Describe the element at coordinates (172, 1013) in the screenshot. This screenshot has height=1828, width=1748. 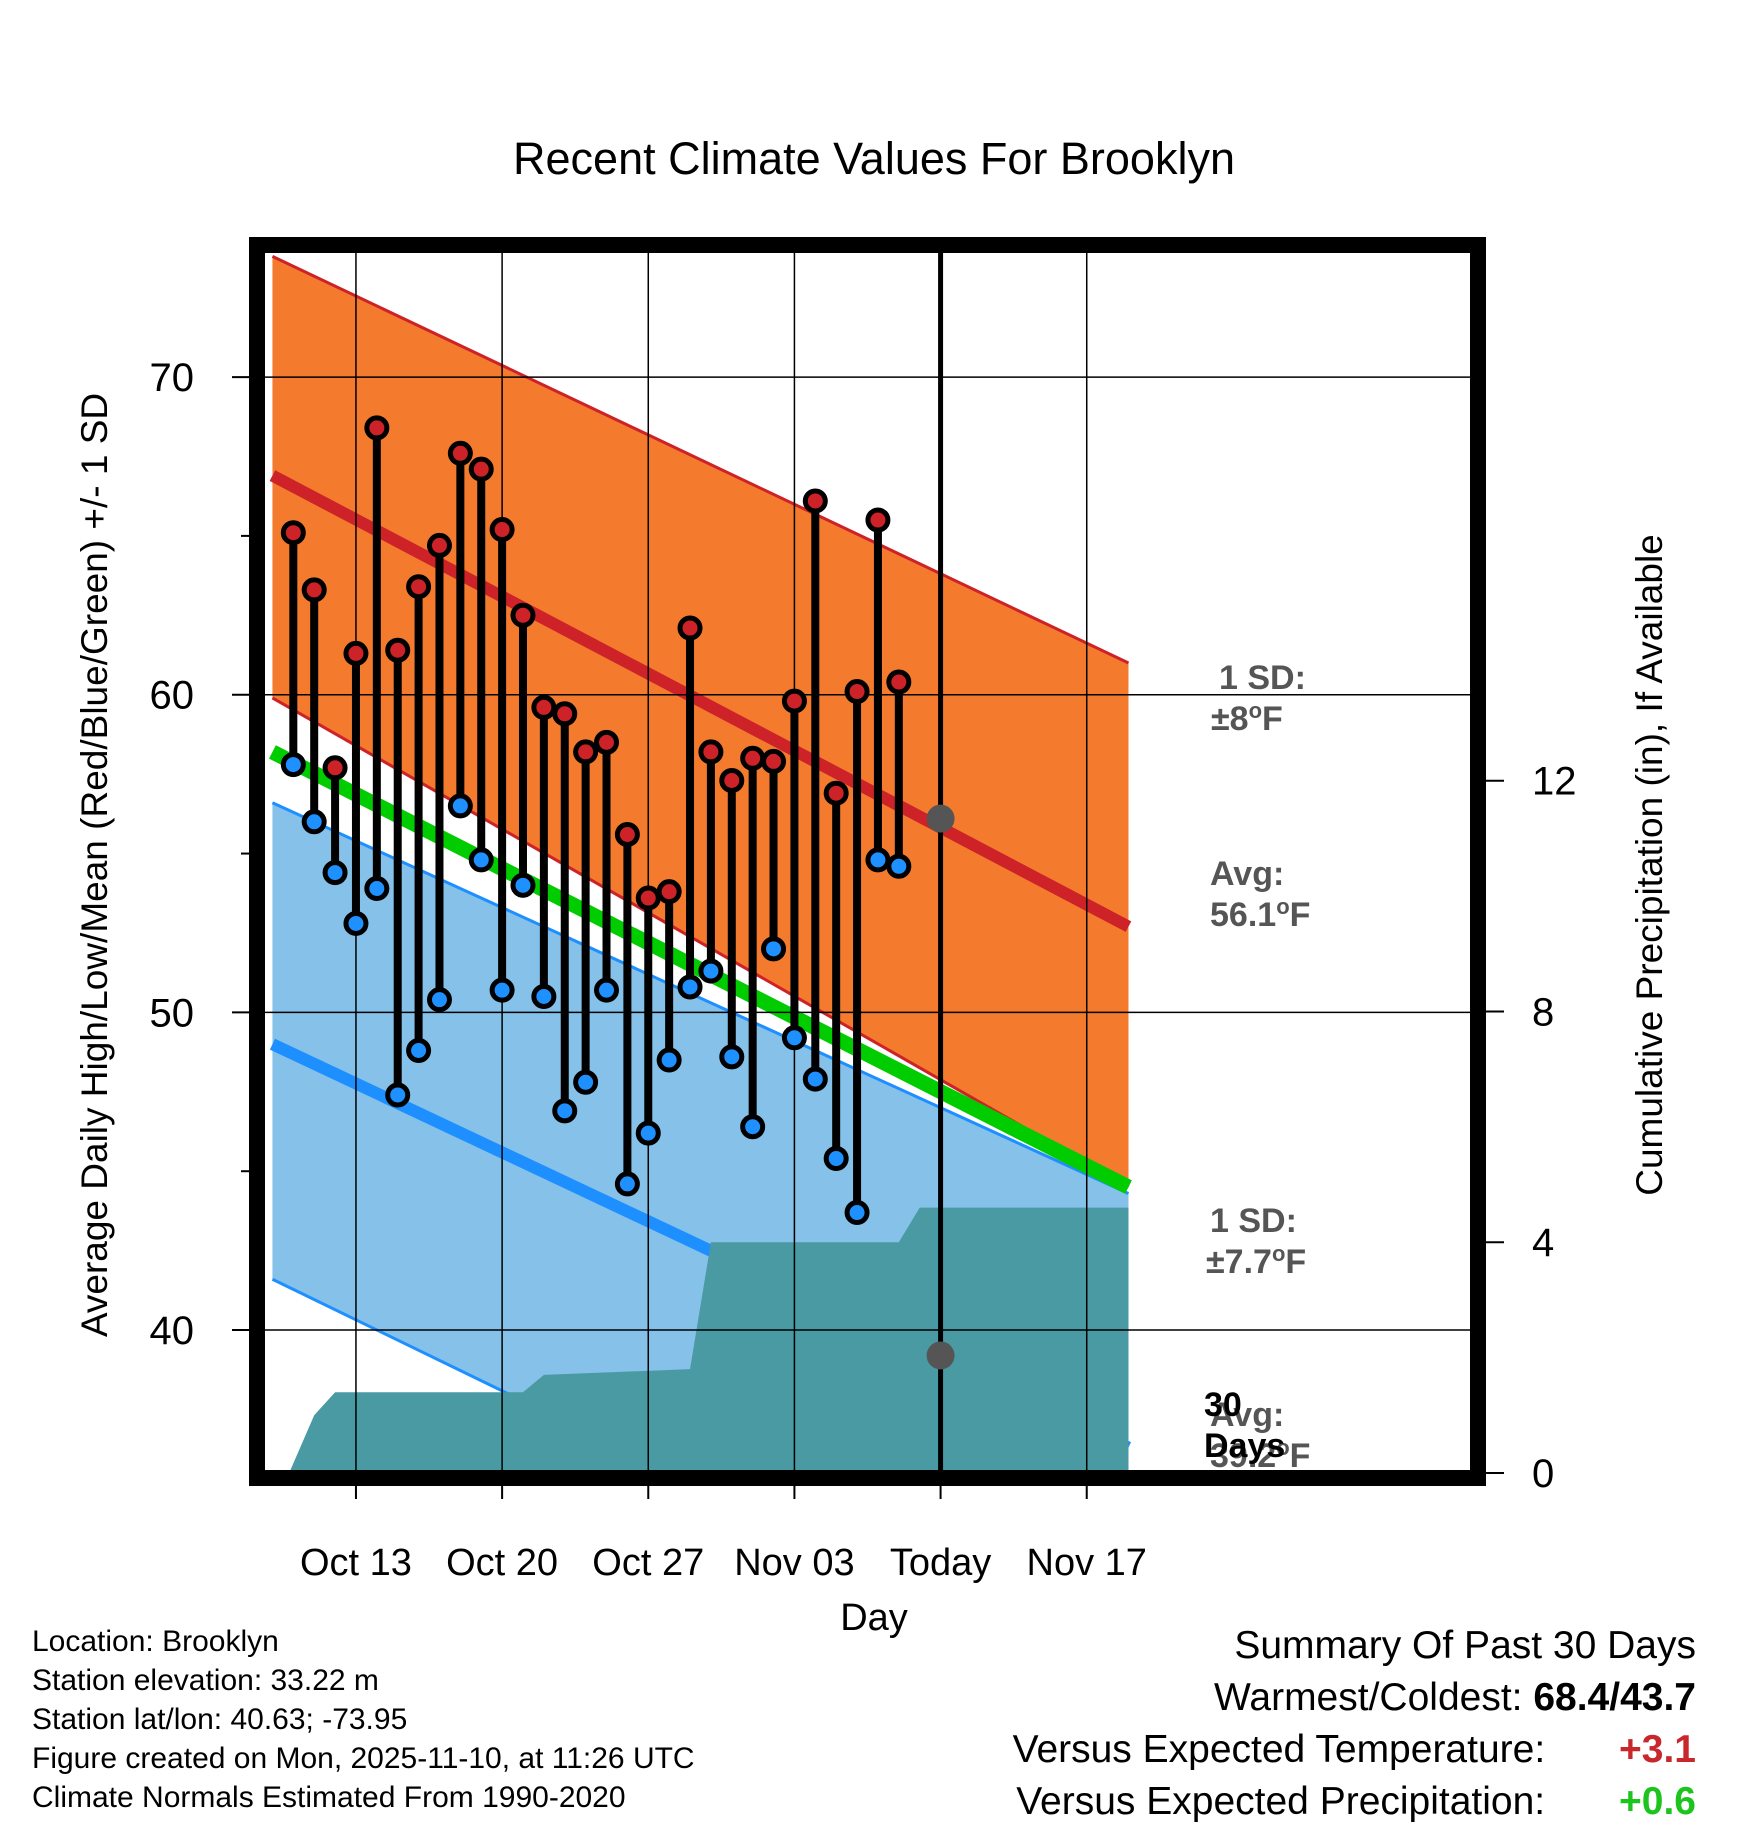
I see `y-tick-label: 50` at that location.